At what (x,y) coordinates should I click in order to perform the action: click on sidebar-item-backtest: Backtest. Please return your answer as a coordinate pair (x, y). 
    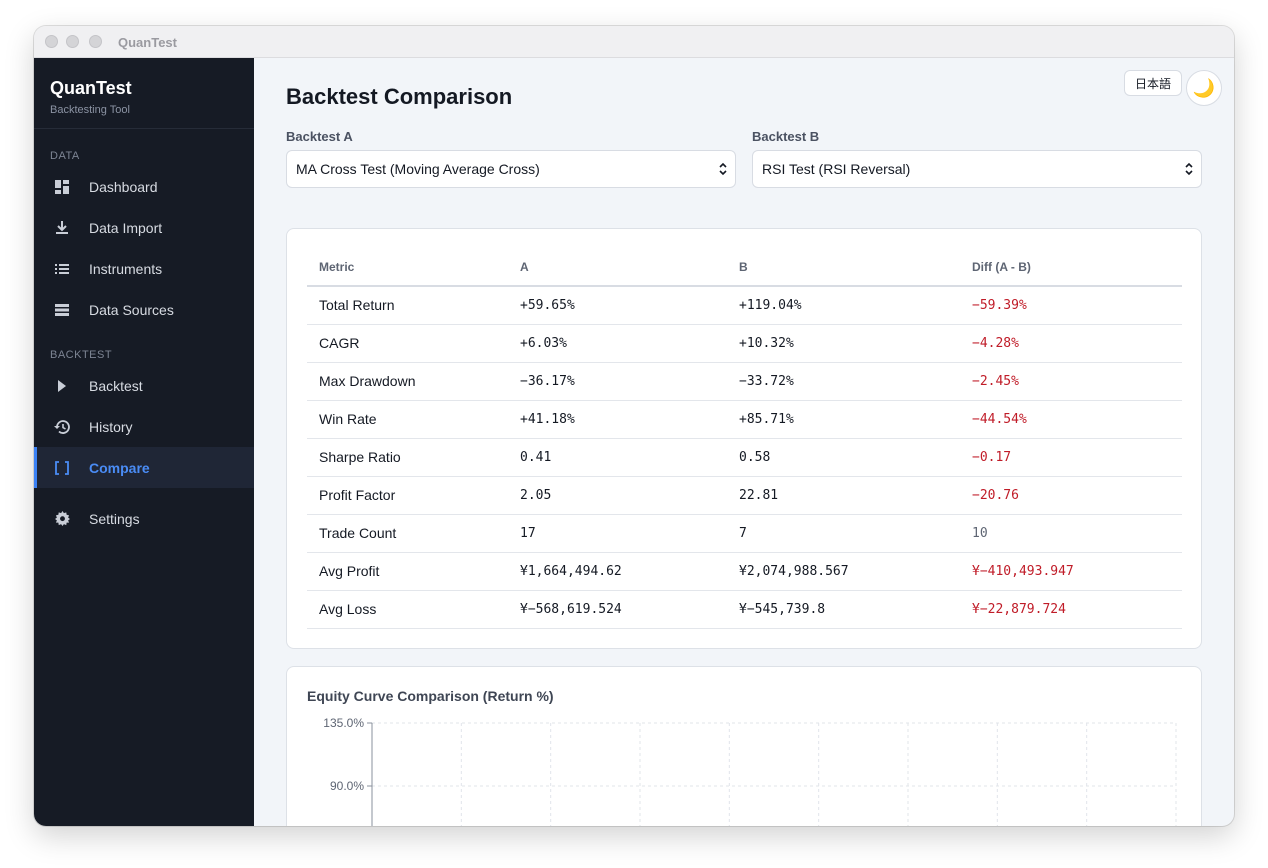
    Looking at the image, I should click on (144, 385).